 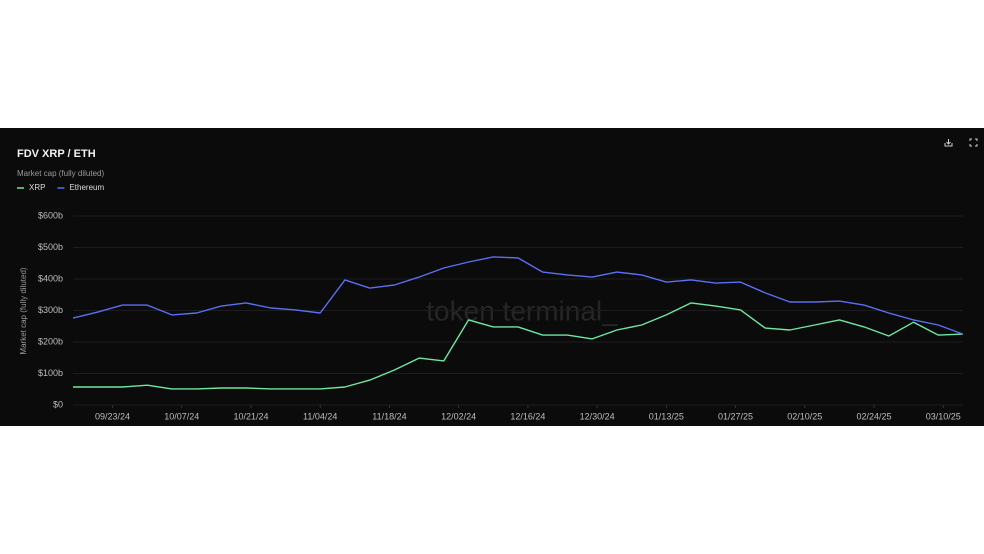 I want to click on x-tick-label: 01/13/25, so click(x=666, y=416).